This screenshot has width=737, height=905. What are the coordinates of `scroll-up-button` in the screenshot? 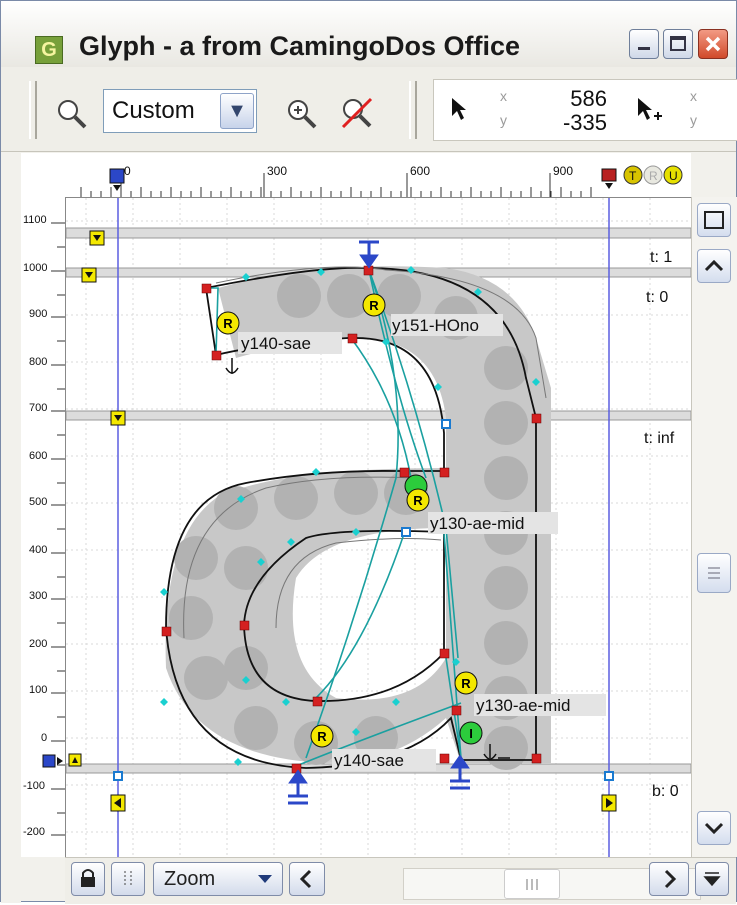 It's located at (714, 266).